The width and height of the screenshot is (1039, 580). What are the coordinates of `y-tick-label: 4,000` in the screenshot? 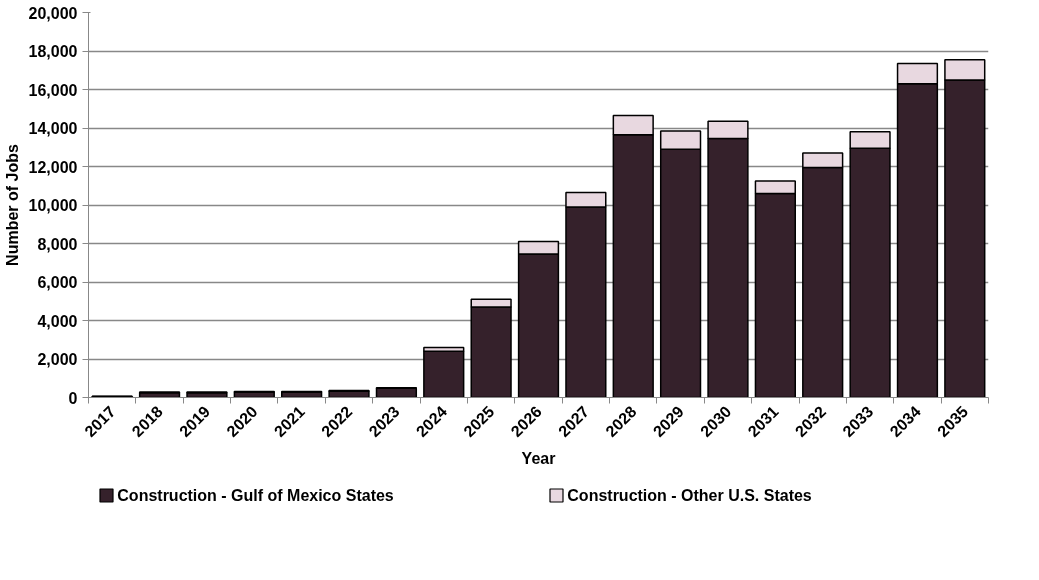 It's located at (57, 321).